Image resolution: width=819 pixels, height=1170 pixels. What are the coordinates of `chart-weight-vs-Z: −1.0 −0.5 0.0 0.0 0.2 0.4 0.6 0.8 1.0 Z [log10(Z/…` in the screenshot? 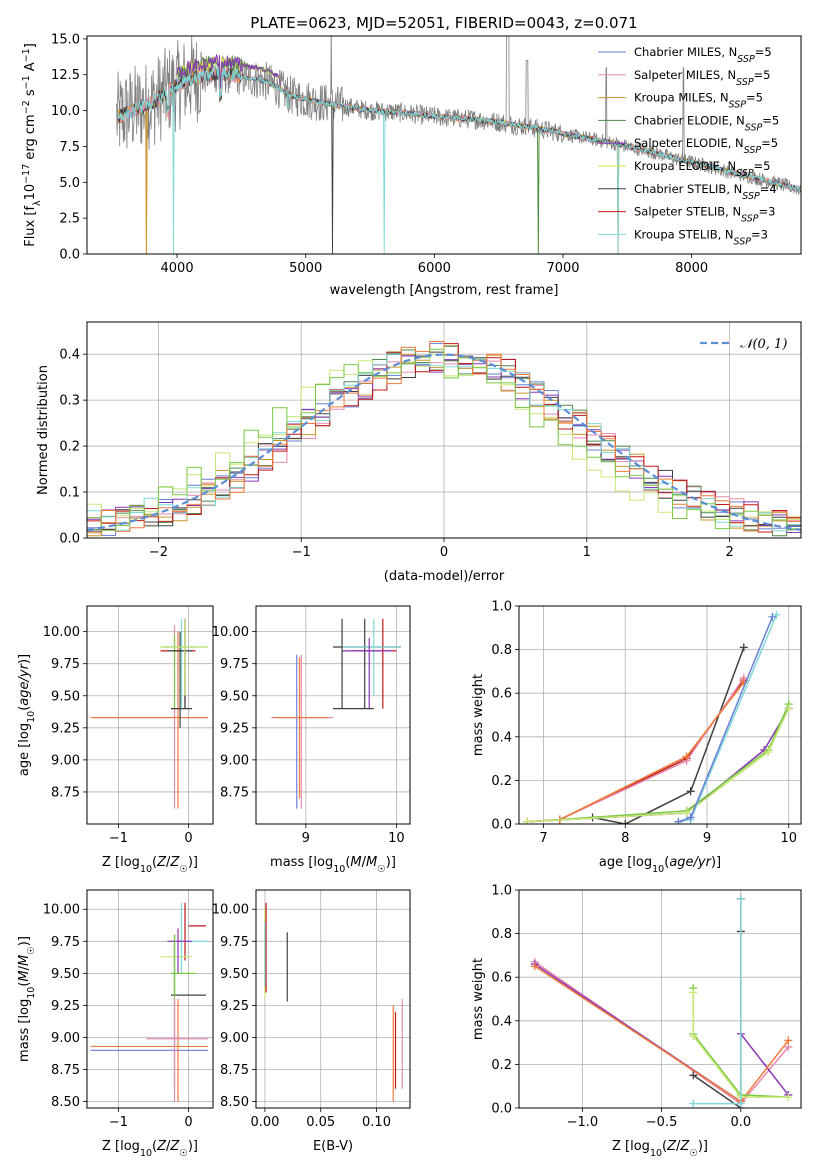 It's located at (636, 1021).